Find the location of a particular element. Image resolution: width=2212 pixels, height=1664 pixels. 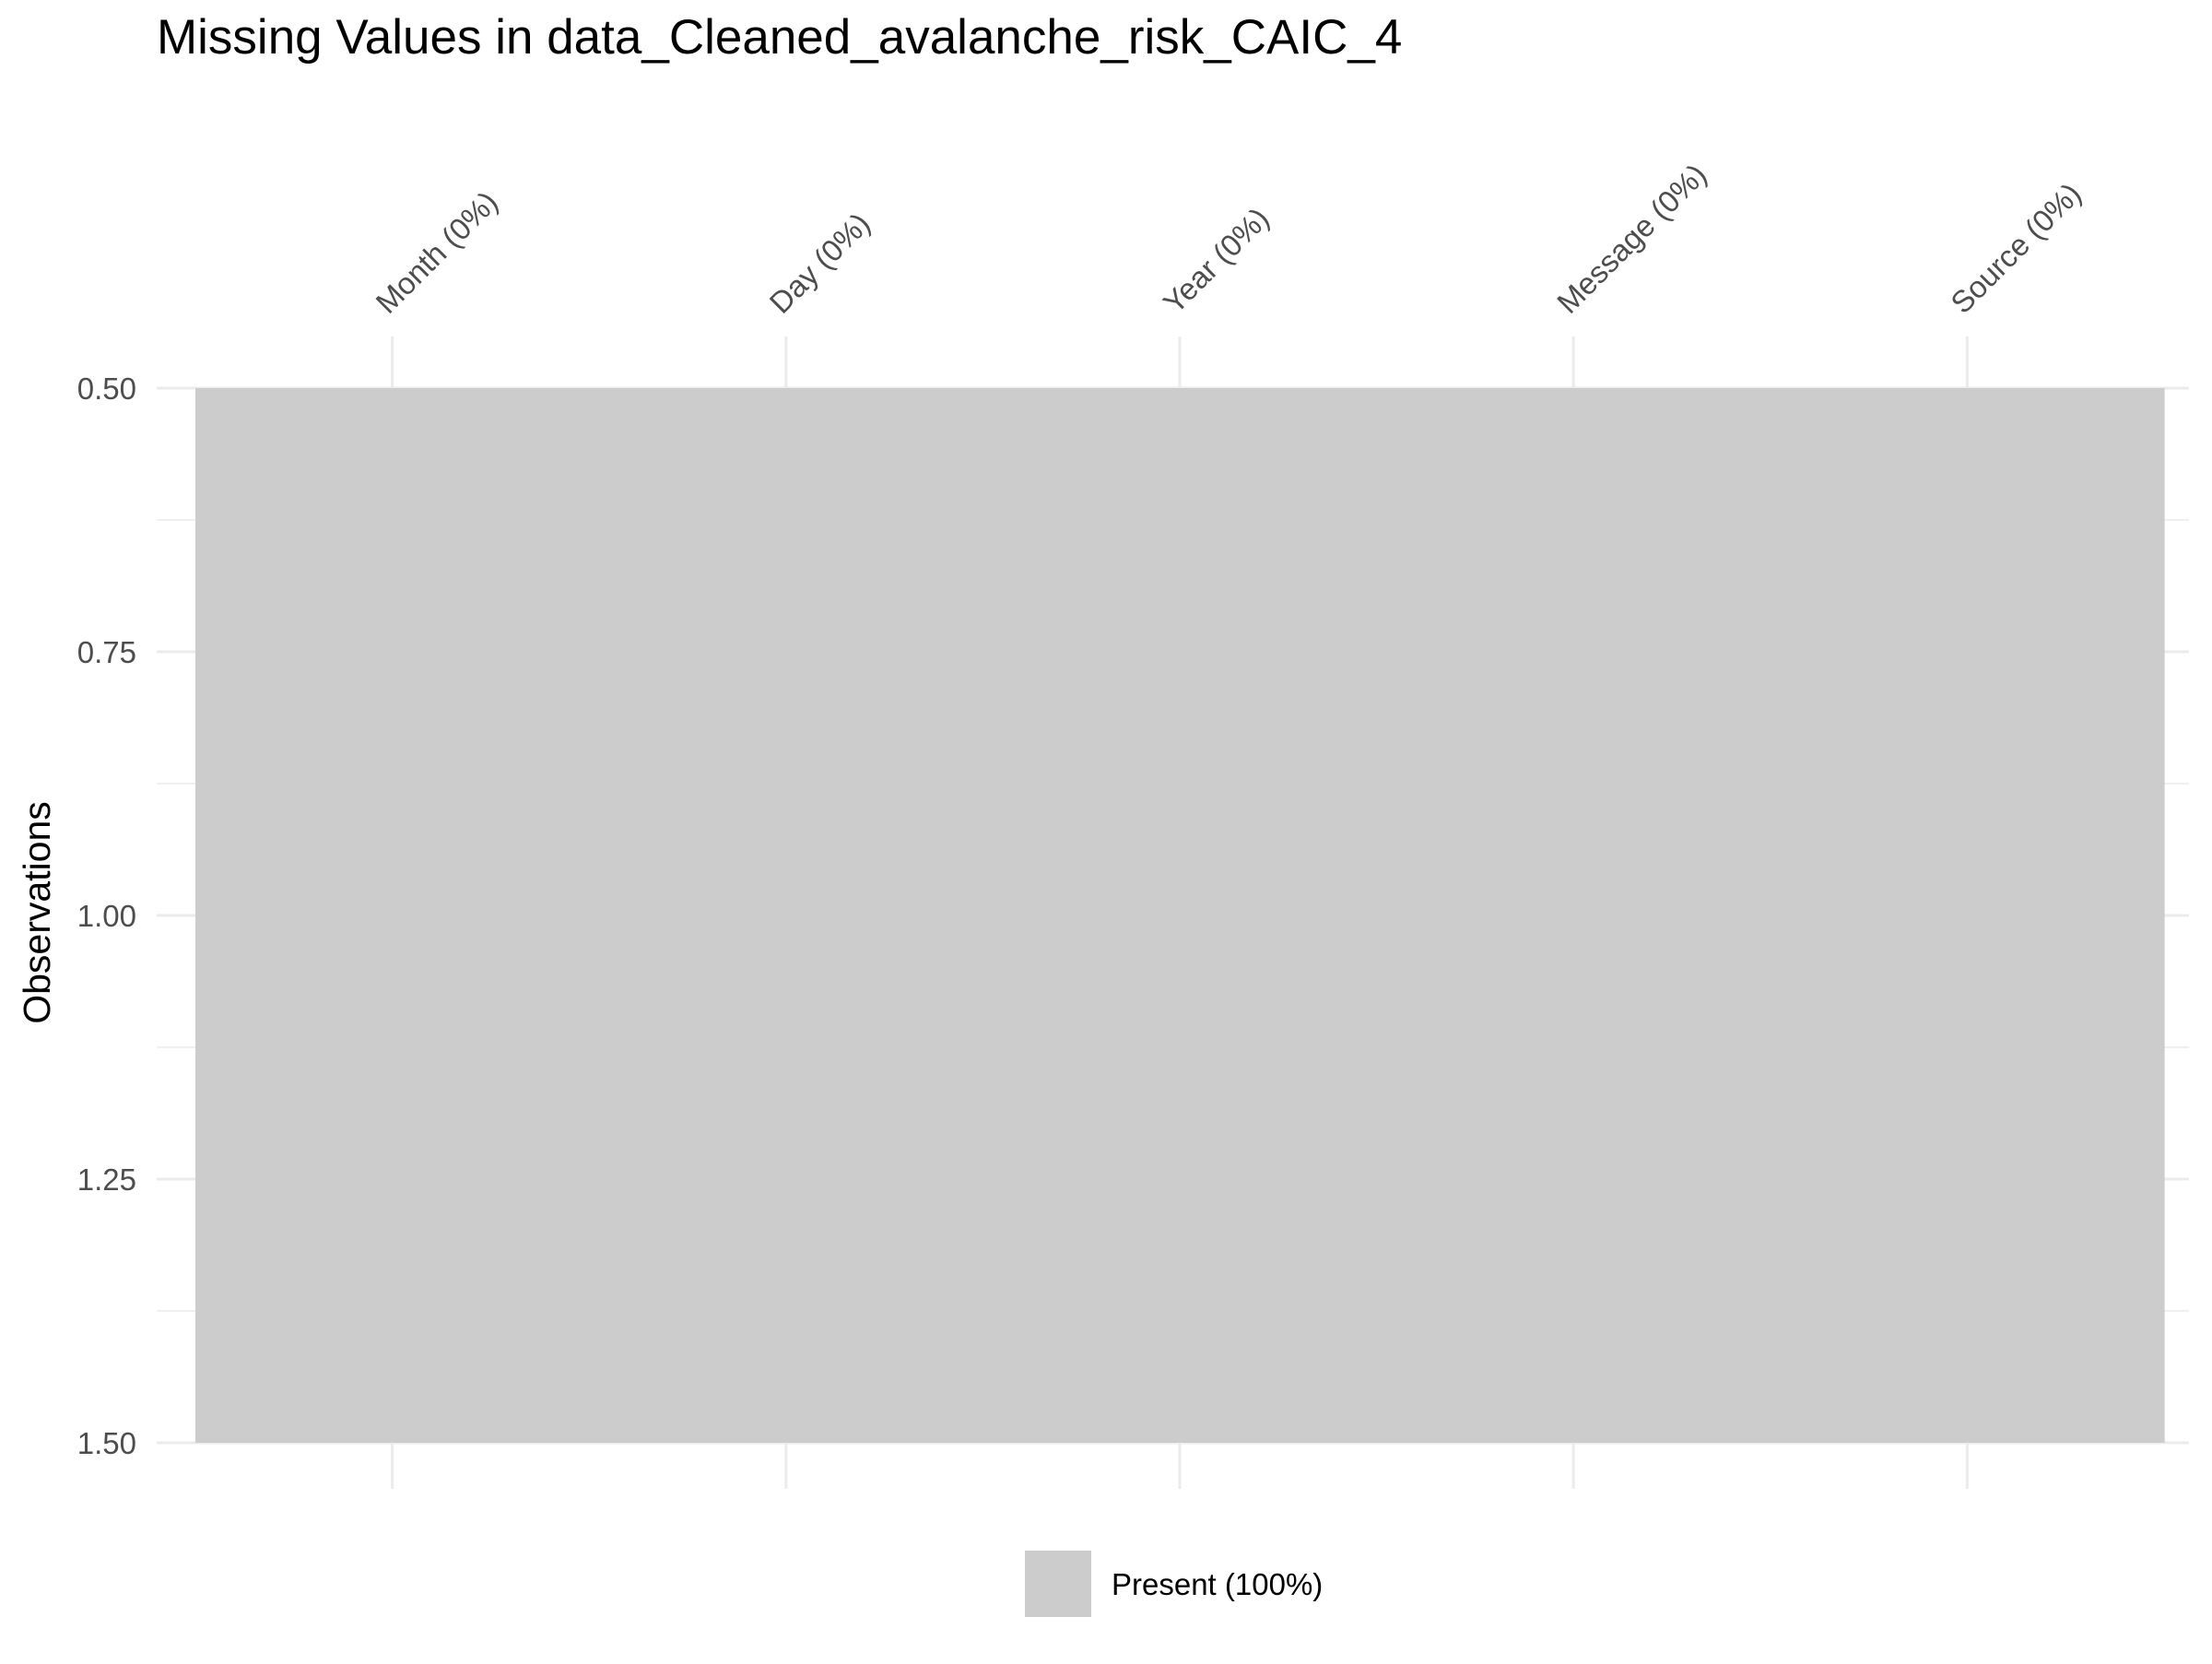

x-tick-label: Message (0%) is located at coordinates (1631, 238).